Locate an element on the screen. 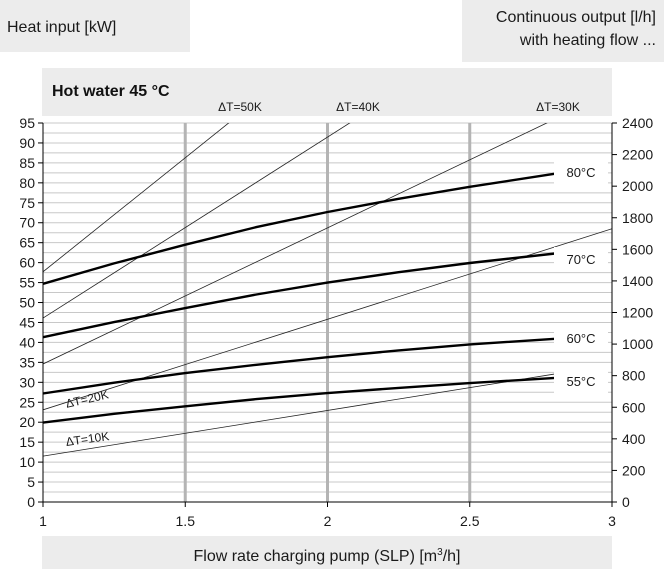  delta-t-label: ΔT=30K is located at coordinates (558, 107).